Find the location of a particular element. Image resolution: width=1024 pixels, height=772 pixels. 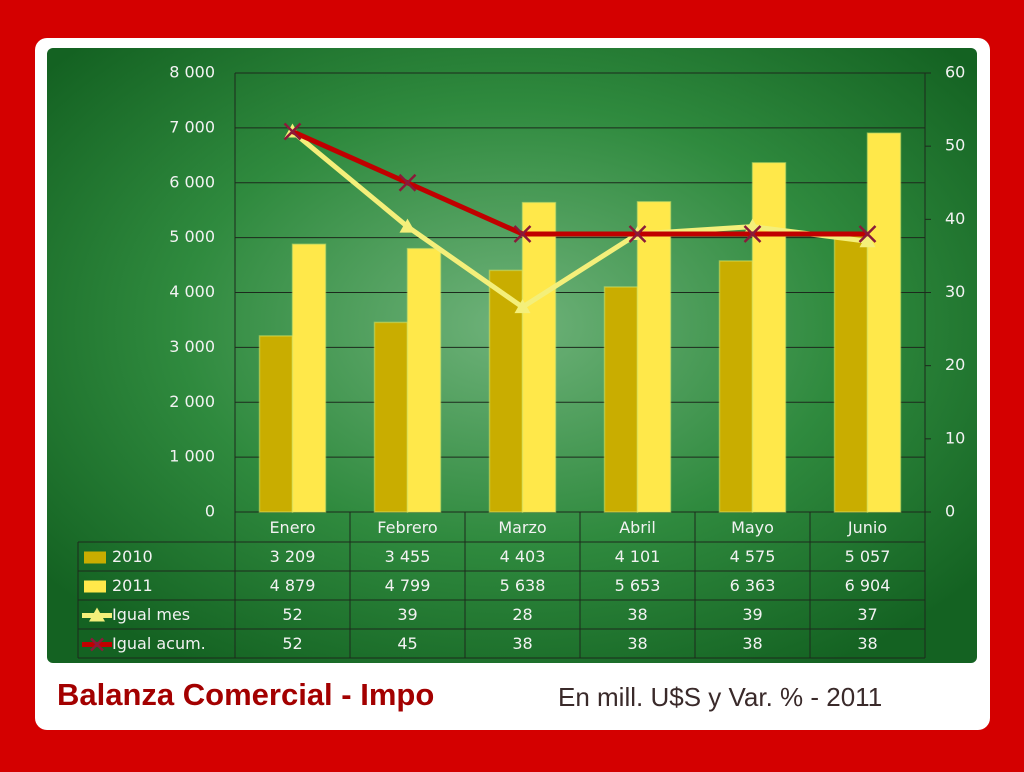

table-cell: 5 638 is located at coordinates (523, 585).